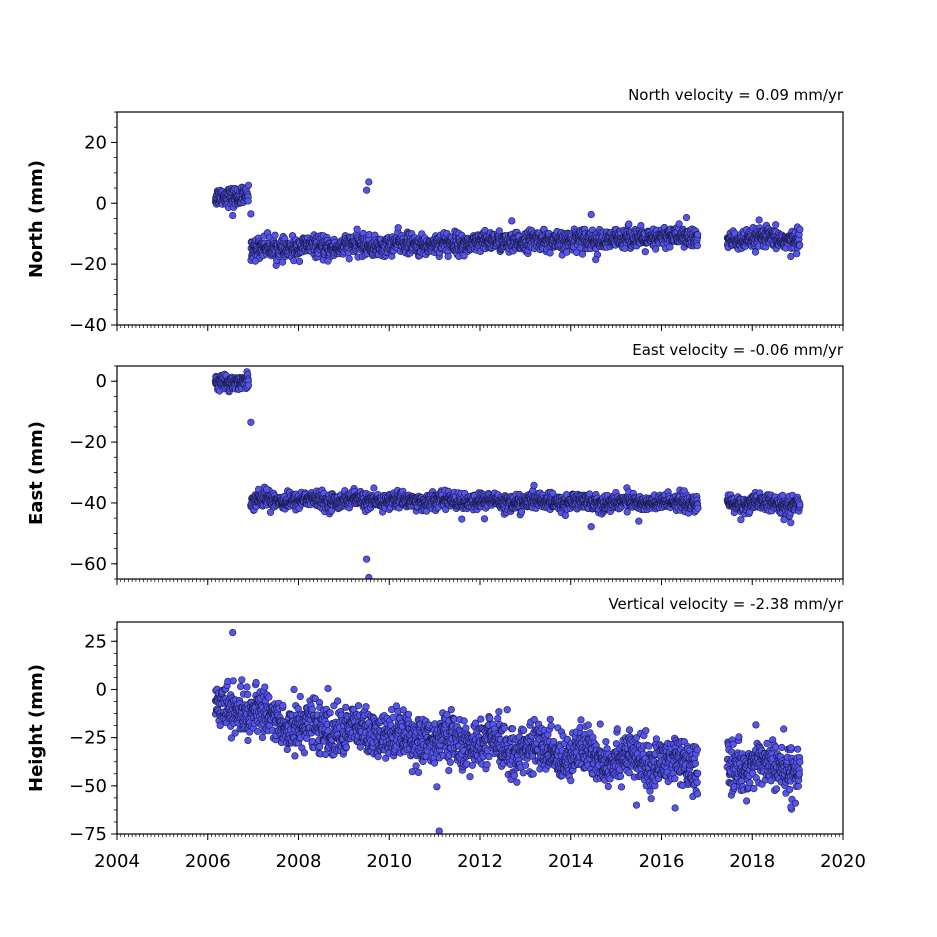 The height and width of the screenshot is (937, 937). Describe the element at coordinates (88, 564) in the screenshot. I see `y-tick-label: −60` at that location.